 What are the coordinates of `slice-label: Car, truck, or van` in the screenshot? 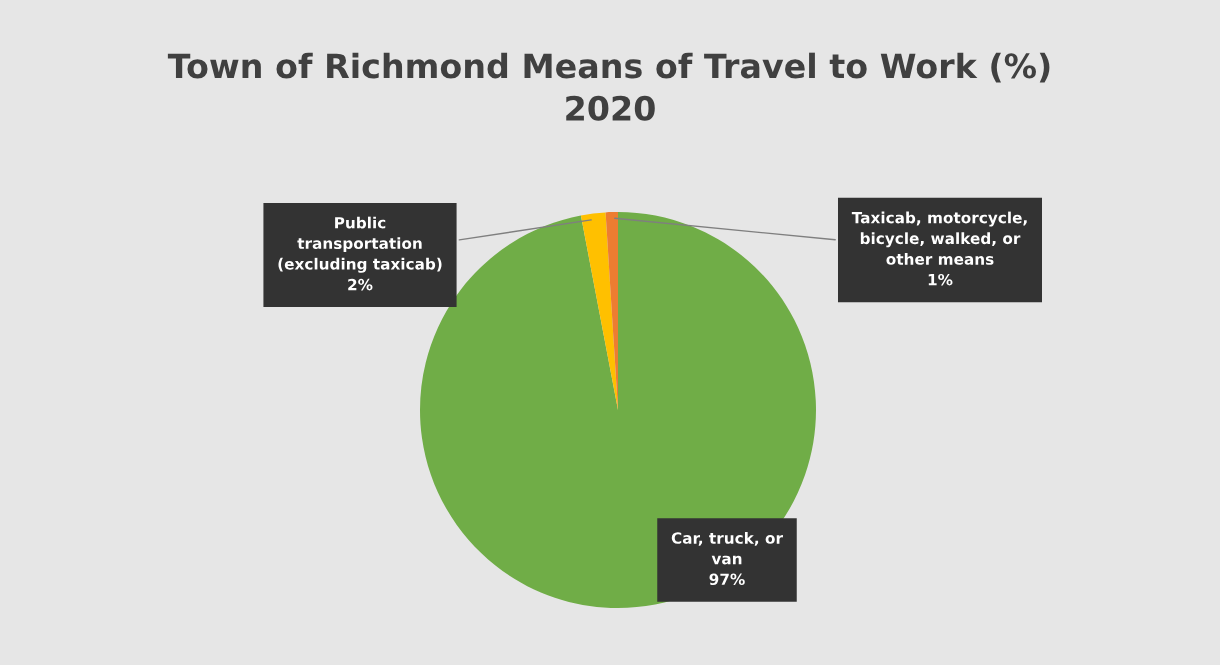 It's located at (727, 548).